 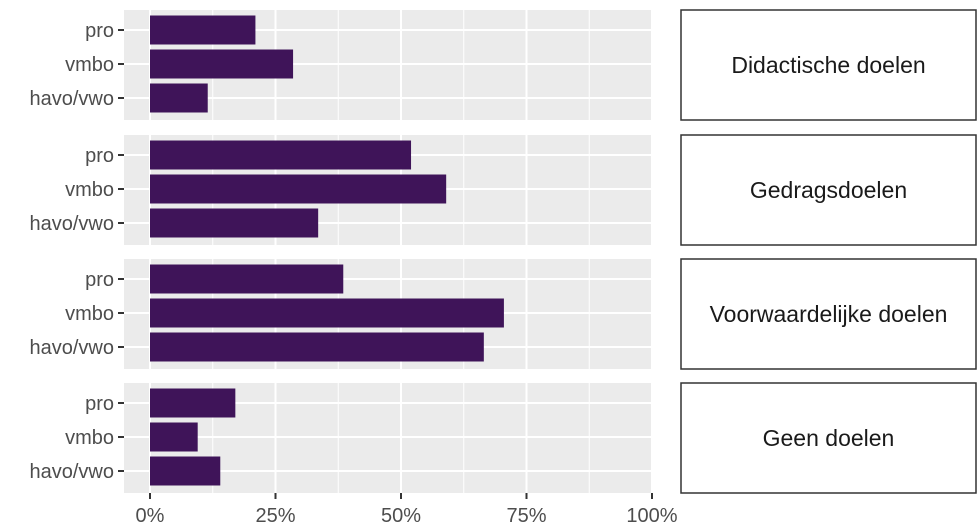 What do you see at coordinates (651, 513) in the screenshot?
I see `x-tick-label: 100%` at bounding box center [651, 513].